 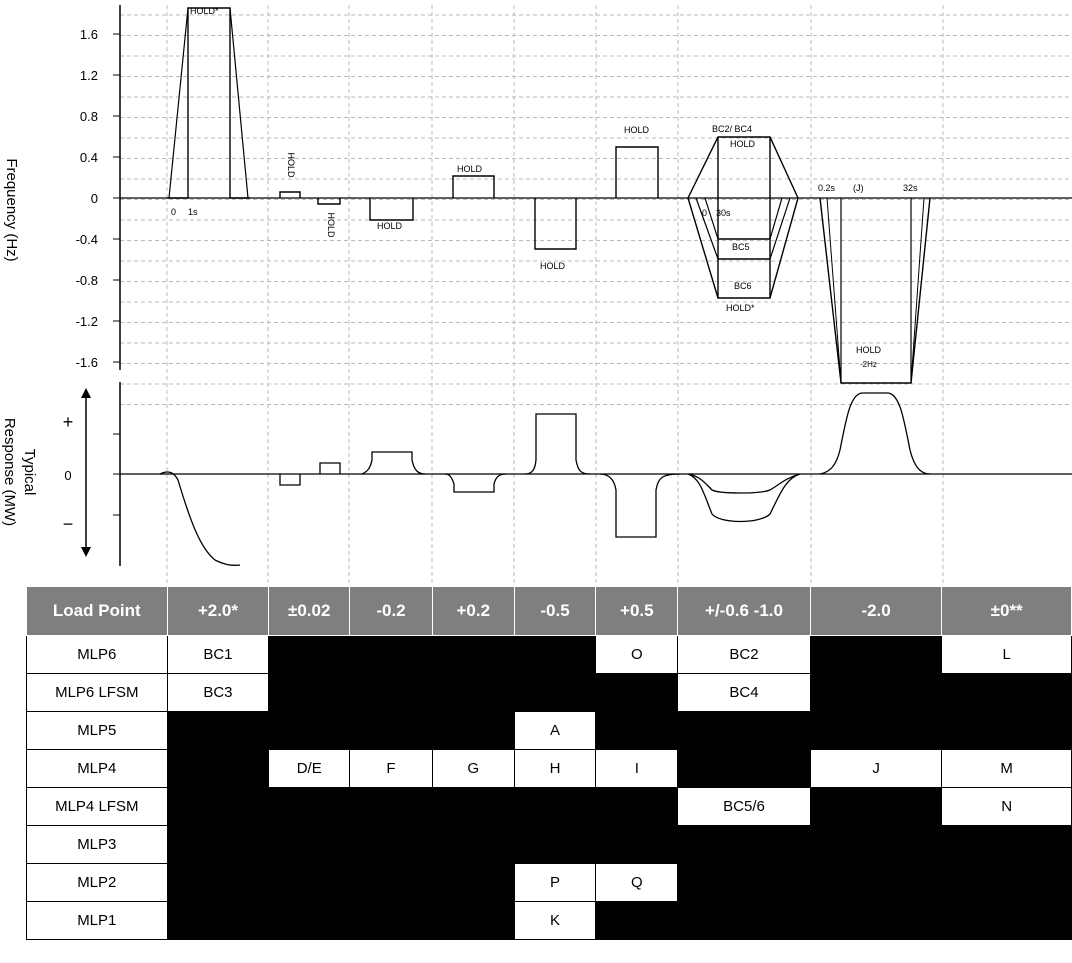 I want to click on load-point-label: MLP1, so click(x=97, y=920).